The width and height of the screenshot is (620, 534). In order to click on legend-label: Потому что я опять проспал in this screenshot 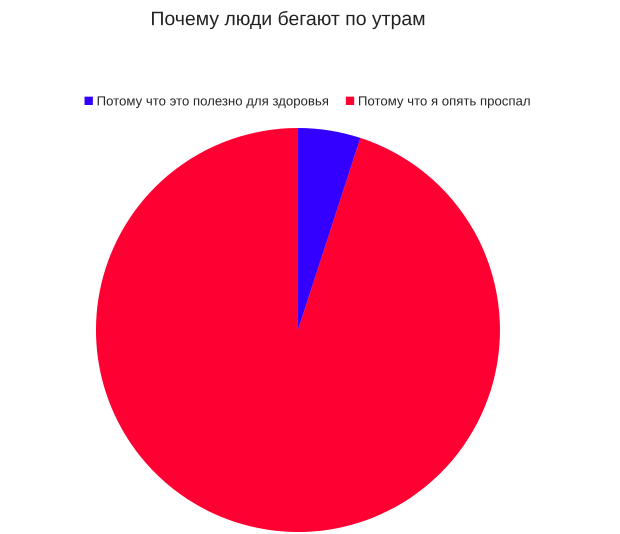, I will do `click(444, 102)`.